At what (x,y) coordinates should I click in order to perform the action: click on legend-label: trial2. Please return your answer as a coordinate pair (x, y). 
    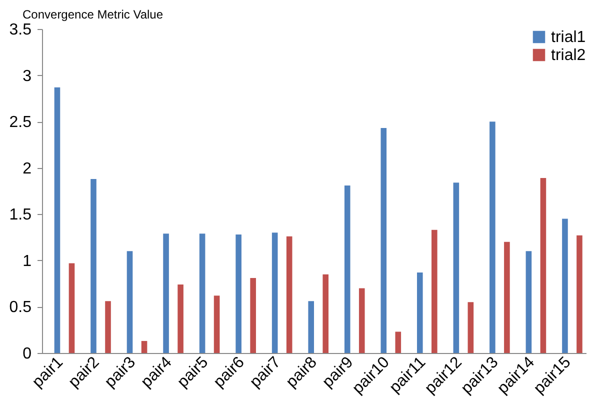
    Looking at the image, I should click on (568, 55).